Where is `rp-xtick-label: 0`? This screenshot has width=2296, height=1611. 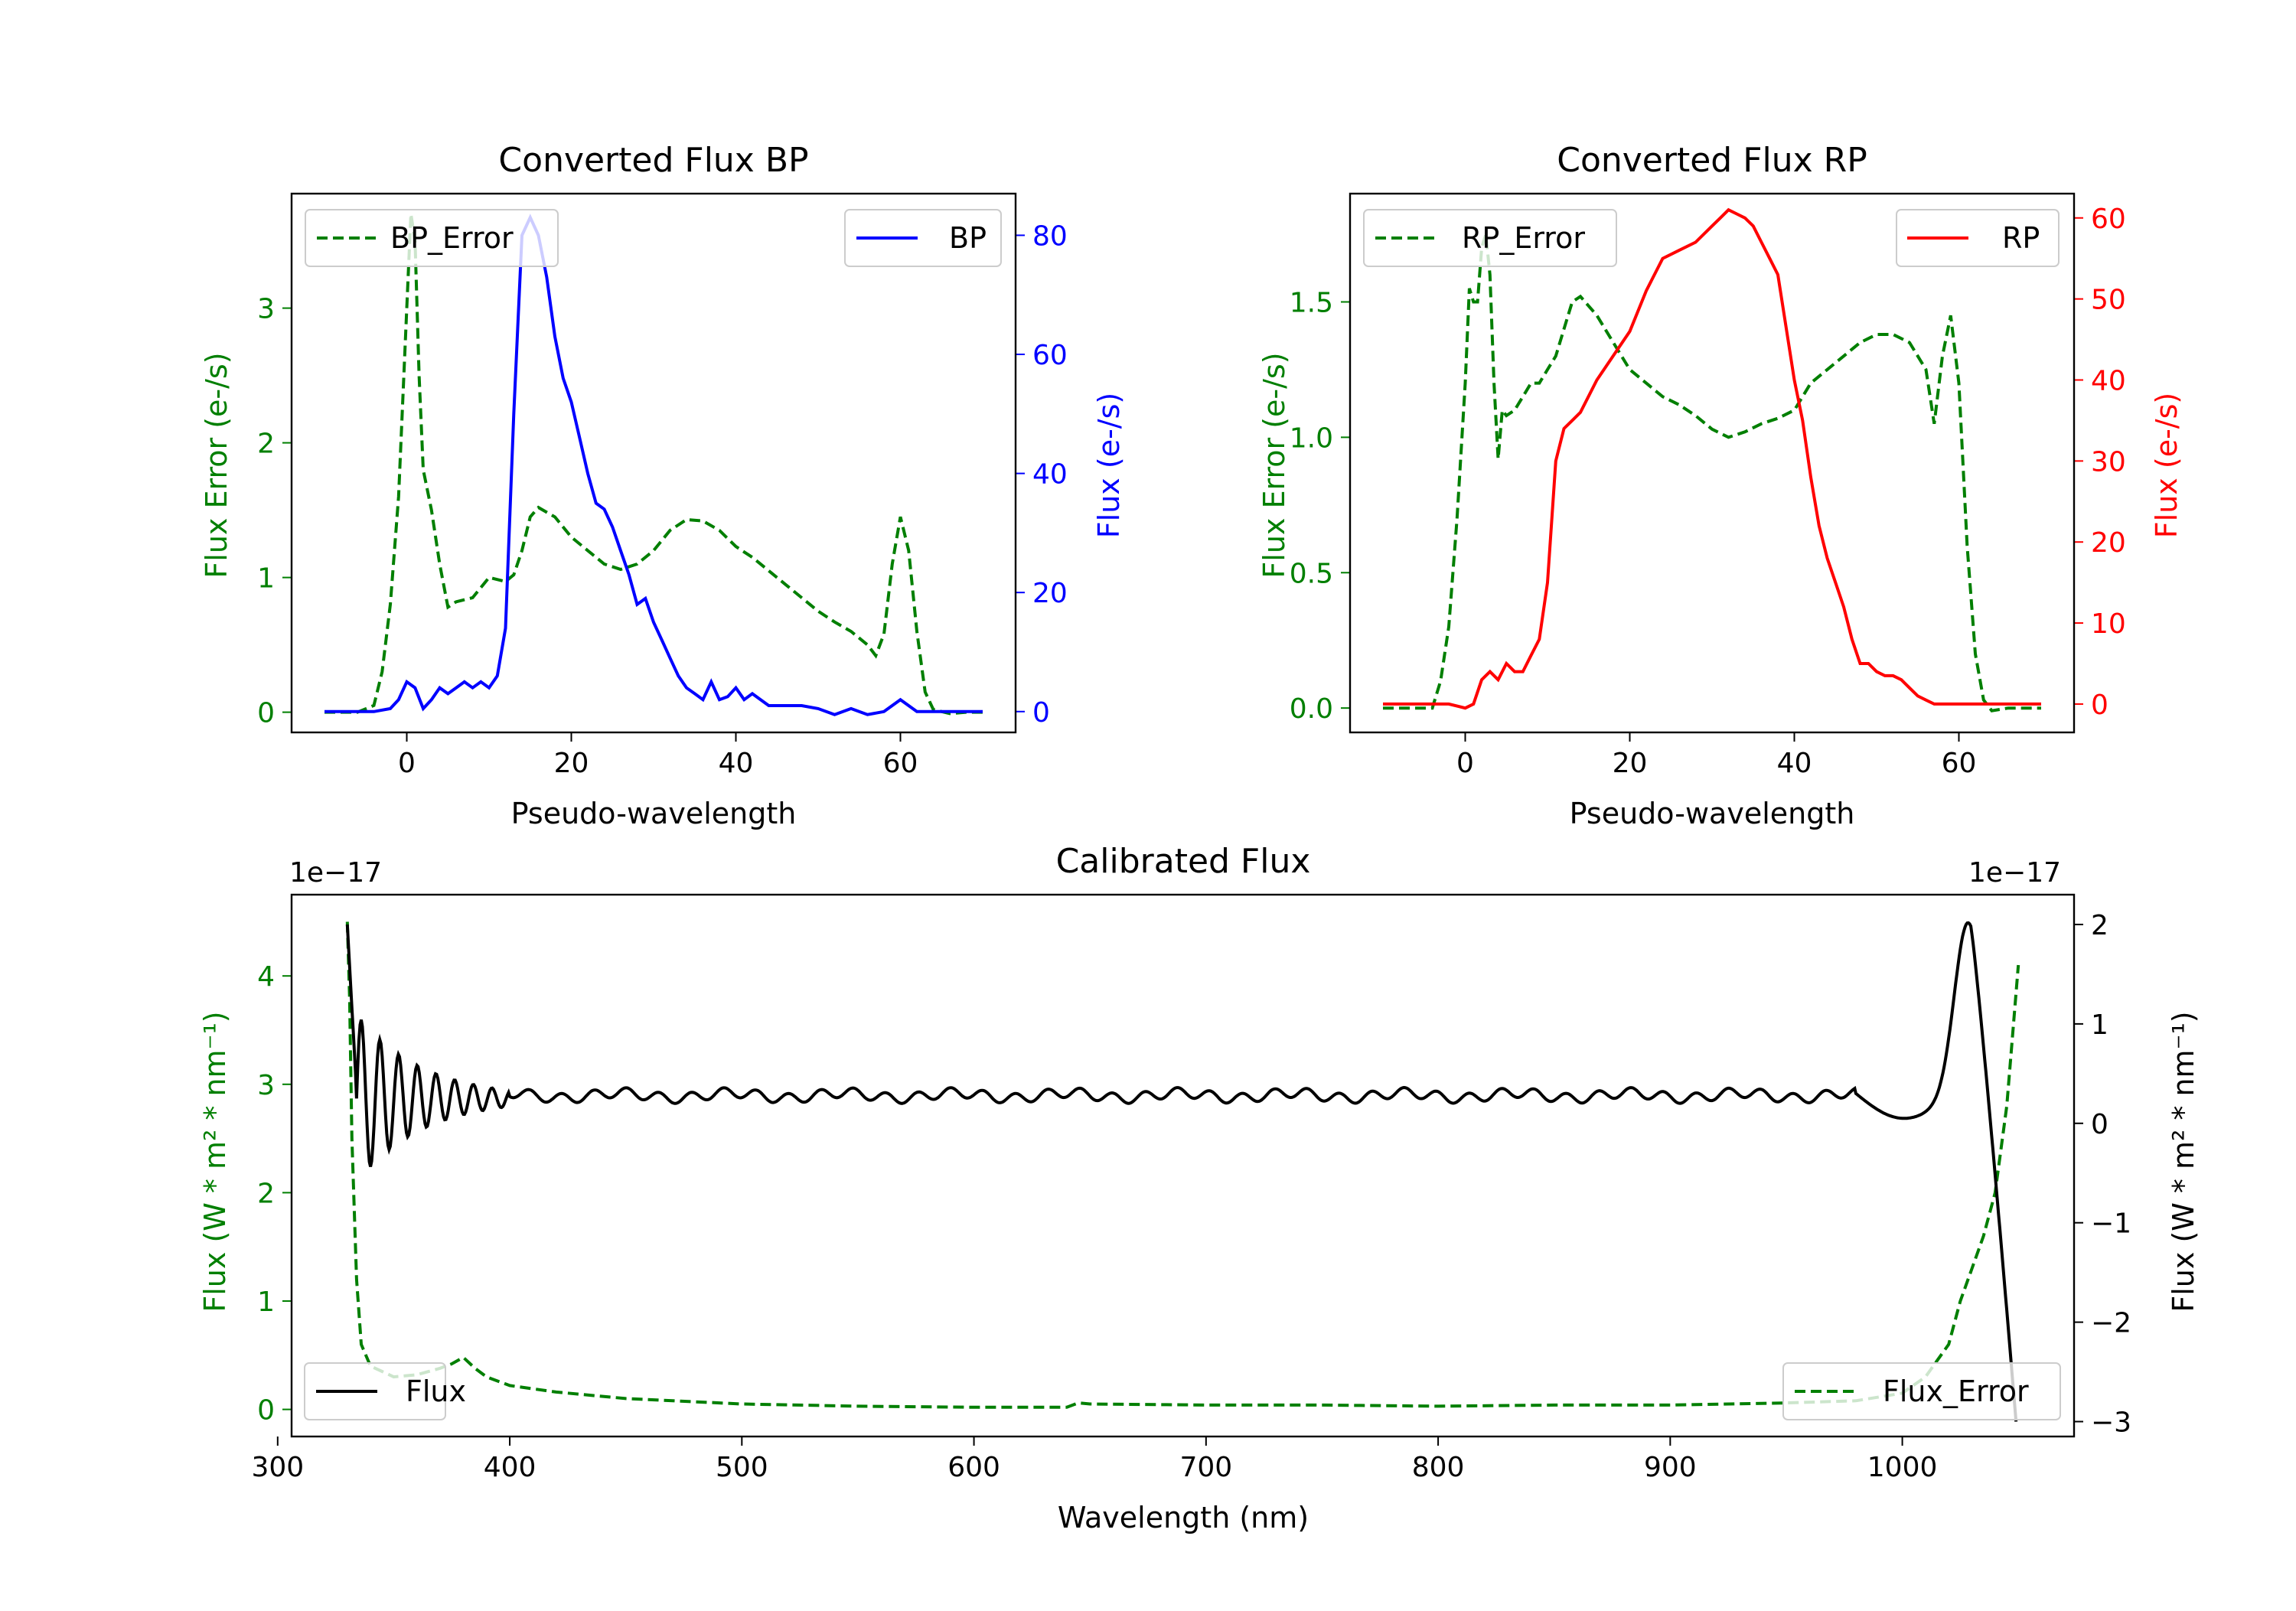 rp-xtick-label: 0 is located at coordinates (1465, 763).